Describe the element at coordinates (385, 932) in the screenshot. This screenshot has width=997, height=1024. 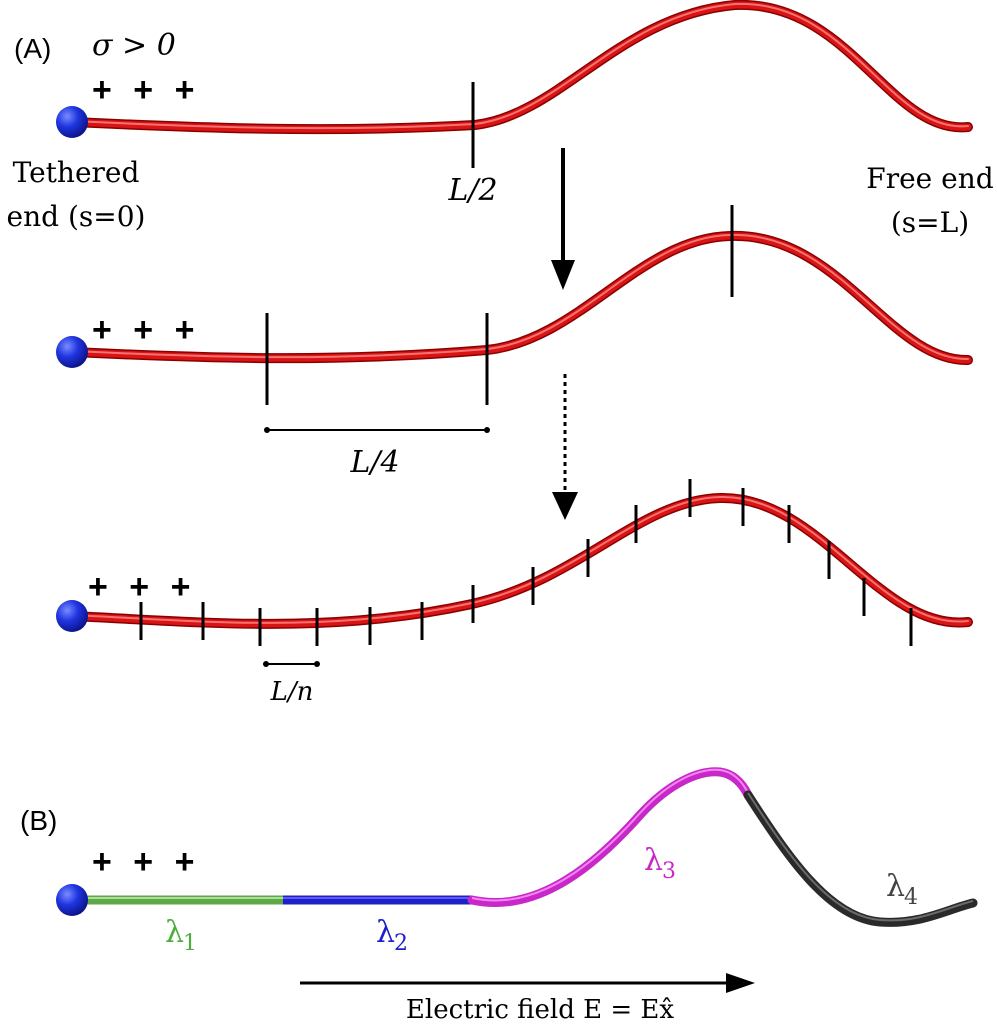
I see `lambda-2-symbol: λ` at that location.